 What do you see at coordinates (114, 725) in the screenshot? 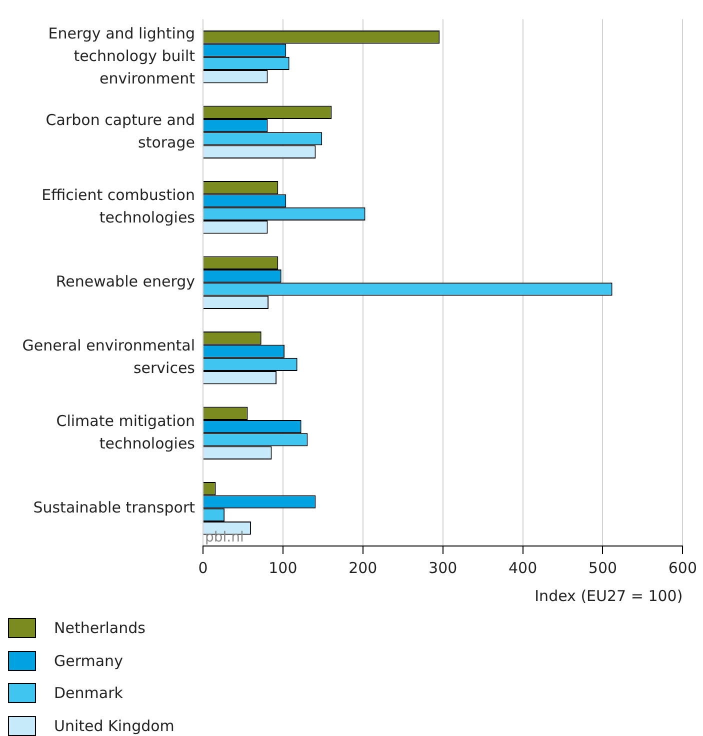
I see `legend-label: United Kingdom` at bounding box center [114, 725].